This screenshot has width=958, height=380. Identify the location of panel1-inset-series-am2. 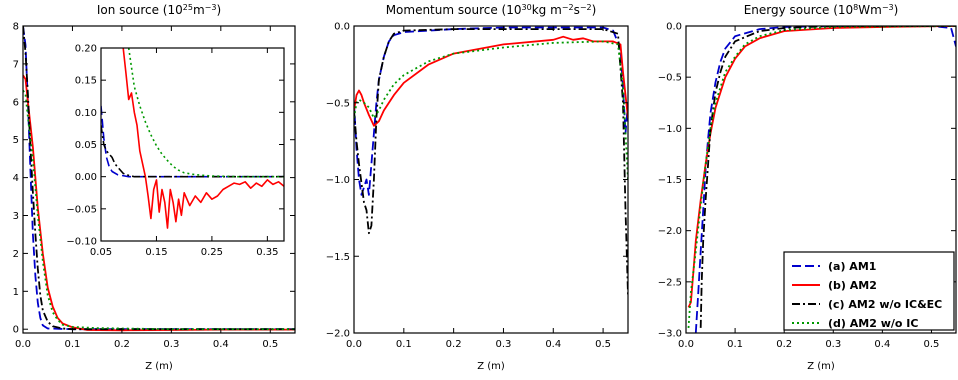
(203, 138).